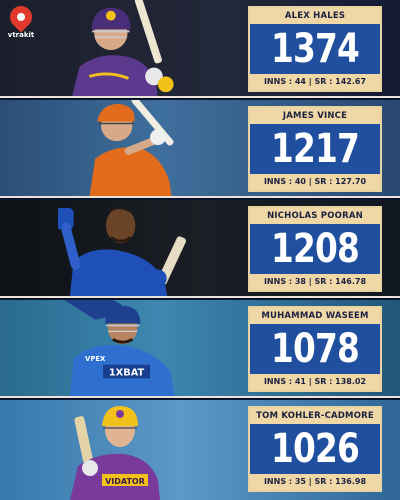 This screenshot has width=400, height=500. What do you see at coordinates (315, 116) in the screenshot?
I see `player-name: JAMES VINCE` at bounding box center [315, 116].